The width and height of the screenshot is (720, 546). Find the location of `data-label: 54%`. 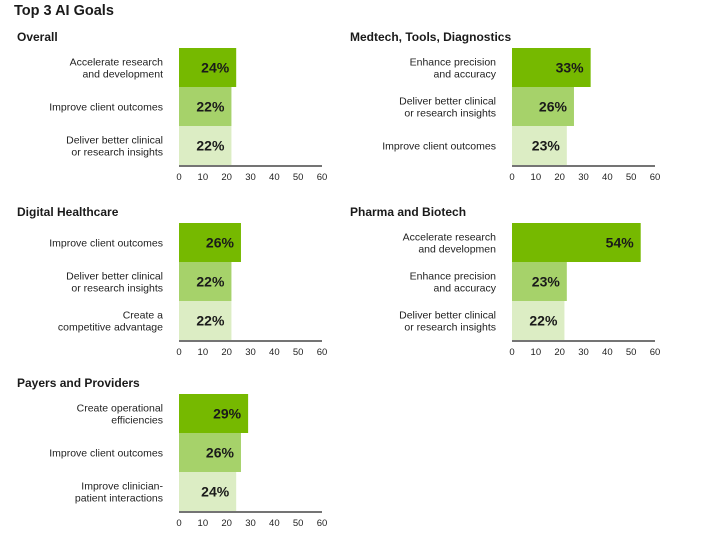

data-label: 54% is located at coordinates (620, 243).